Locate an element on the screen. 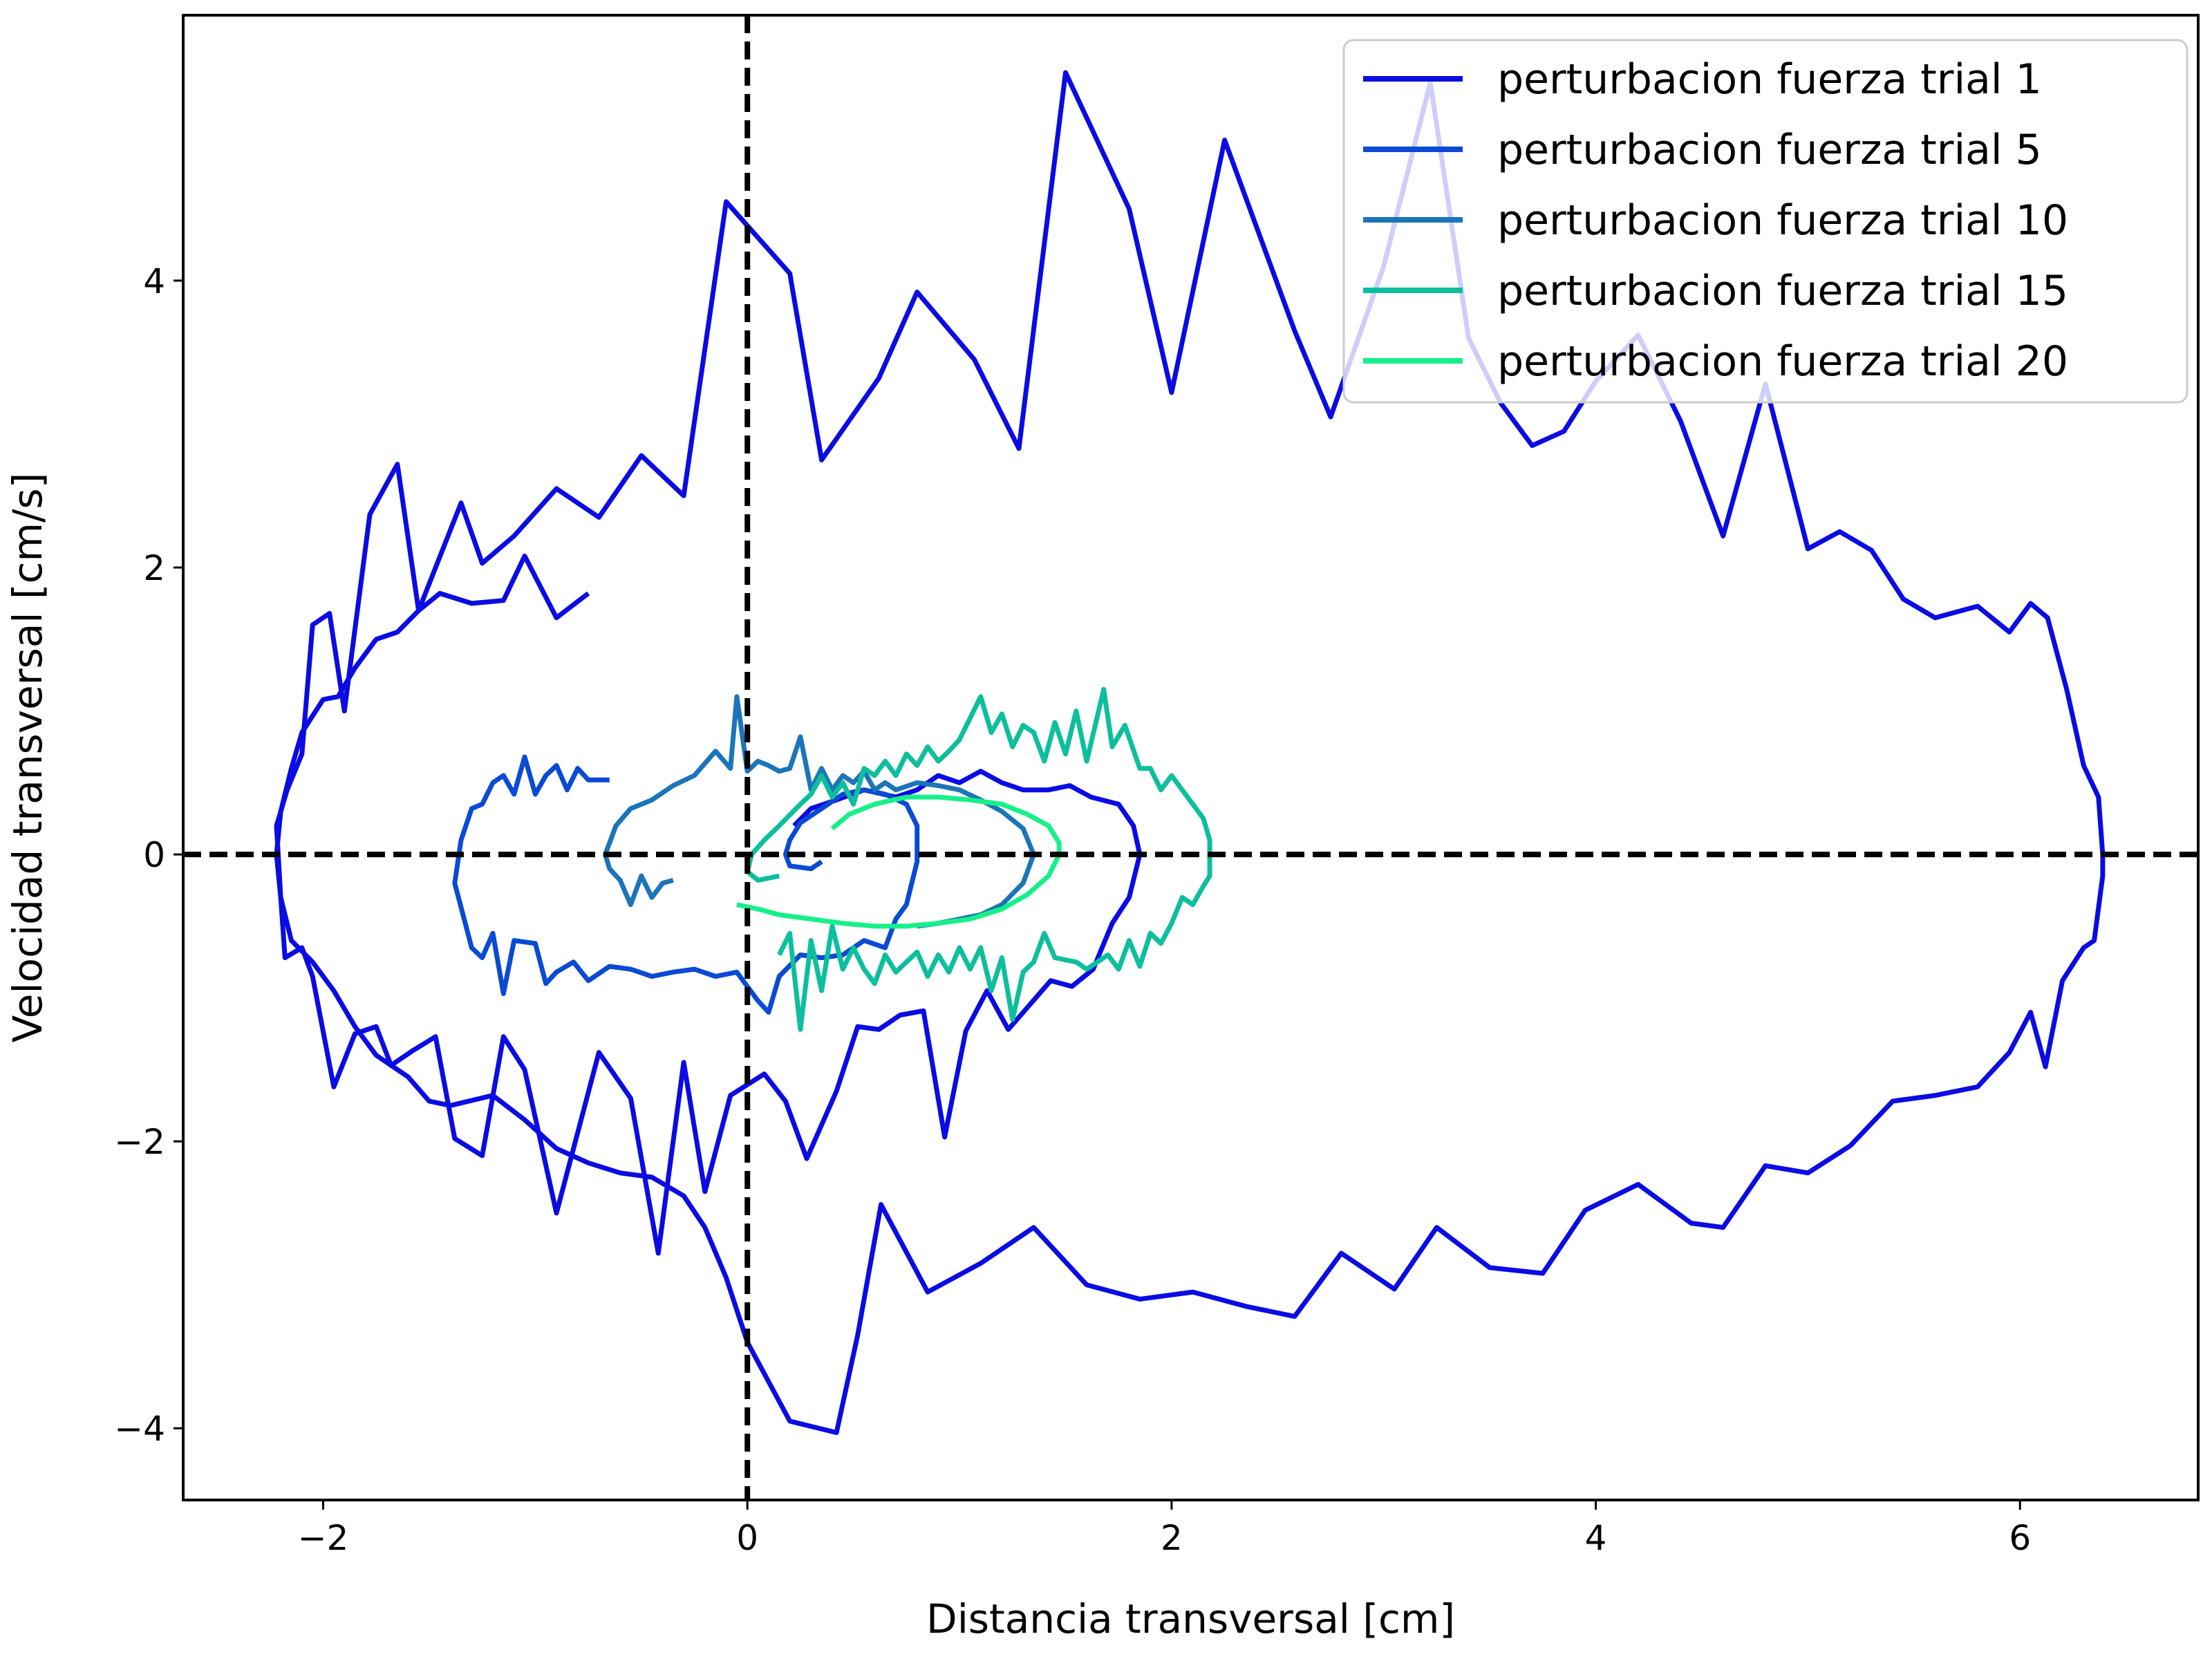 This screenshot has width=2212, height=1659. y-axis-label: Velocidad transversal [cm/s] is located at coordinates (27, 758).